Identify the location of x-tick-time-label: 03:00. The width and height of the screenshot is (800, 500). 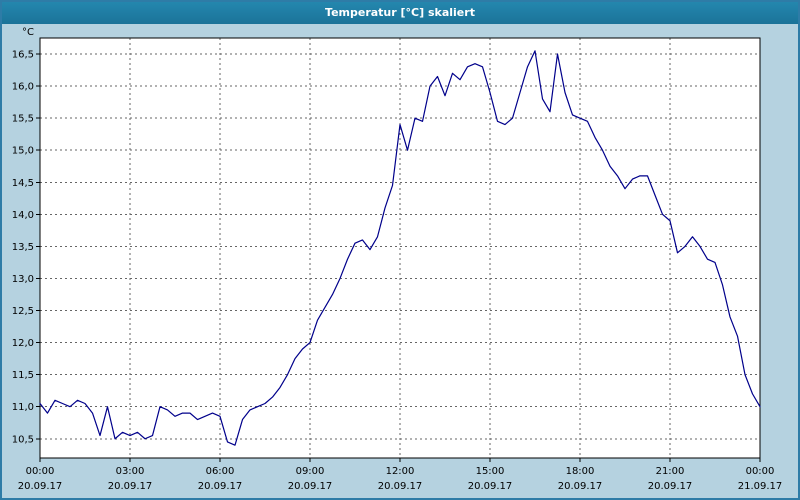
(130, 471).